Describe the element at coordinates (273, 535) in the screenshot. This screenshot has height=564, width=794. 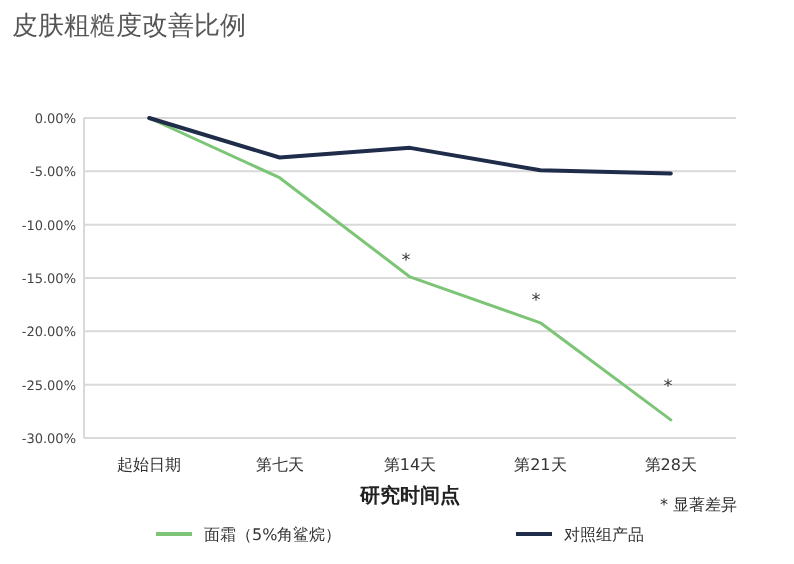
I see `legend-label: 面霜（5%角鲨烷）` at that location.